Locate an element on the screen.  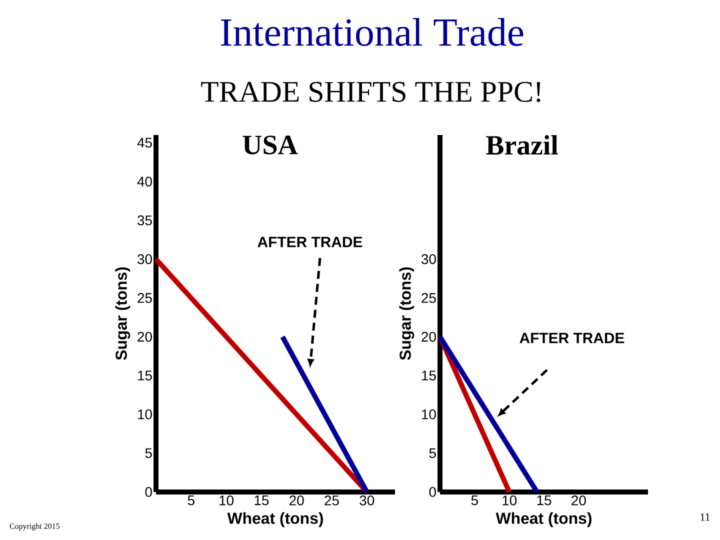
x-tick-label: 30 is located at coordinates (367, 500).